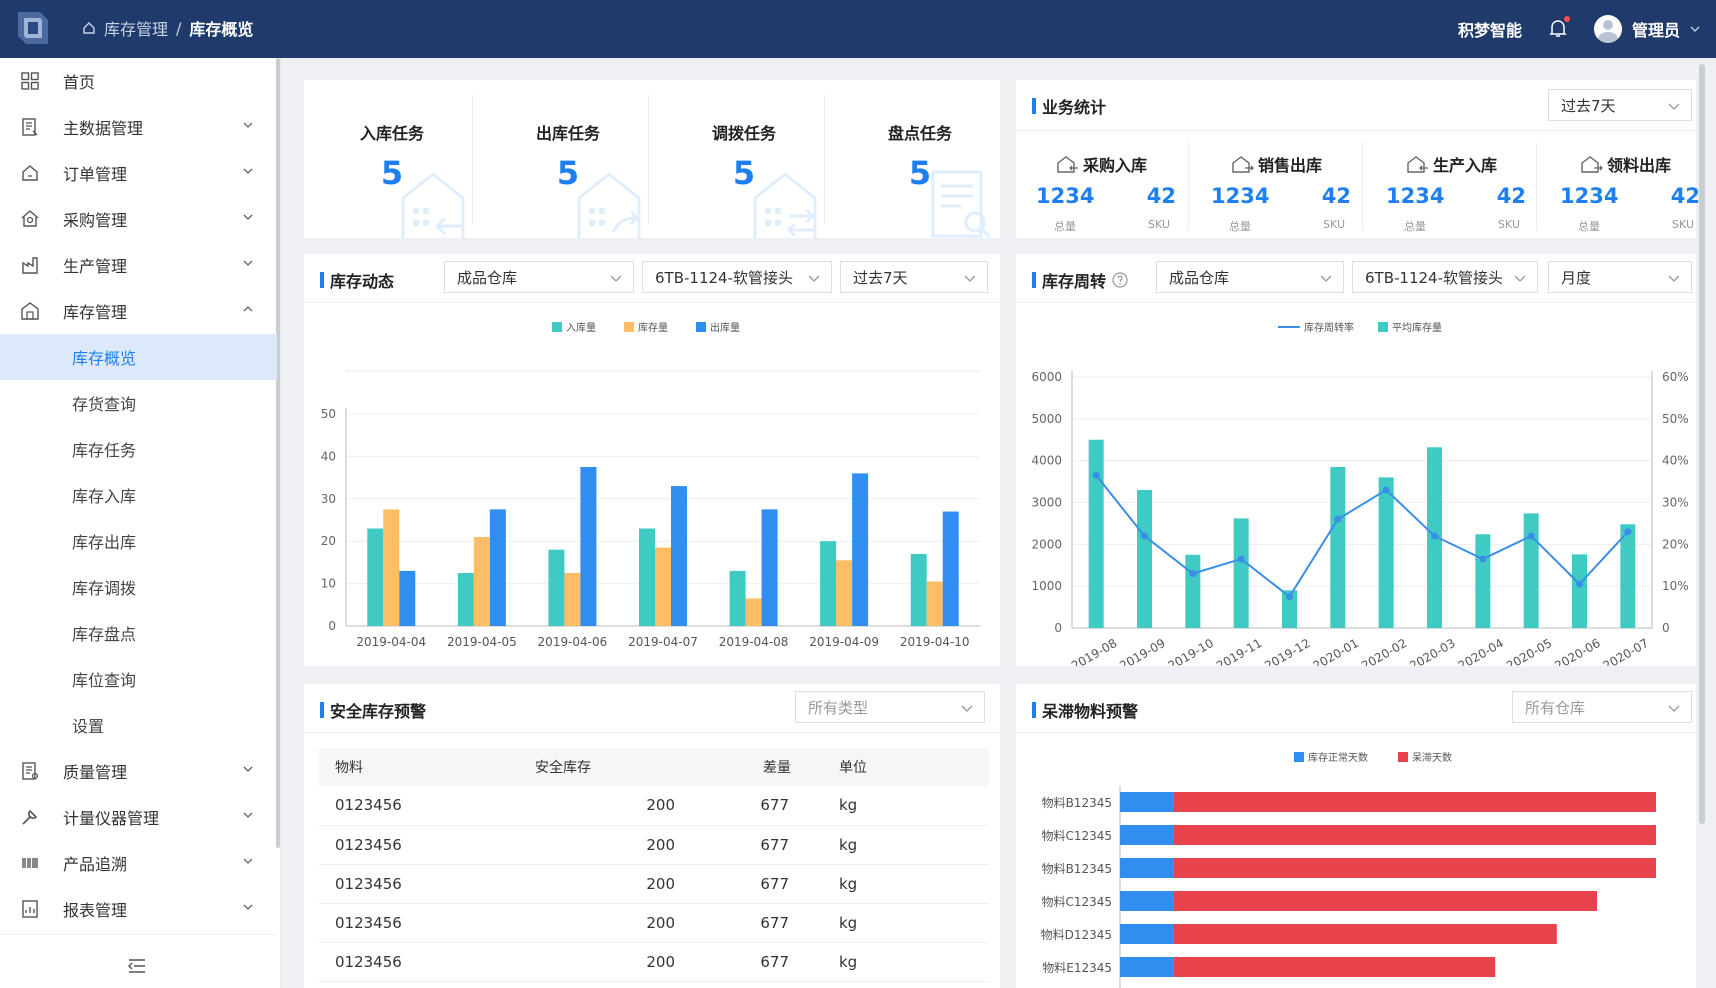  I want to click on x-tick-label: 2019-04-08, so click(754, 642).